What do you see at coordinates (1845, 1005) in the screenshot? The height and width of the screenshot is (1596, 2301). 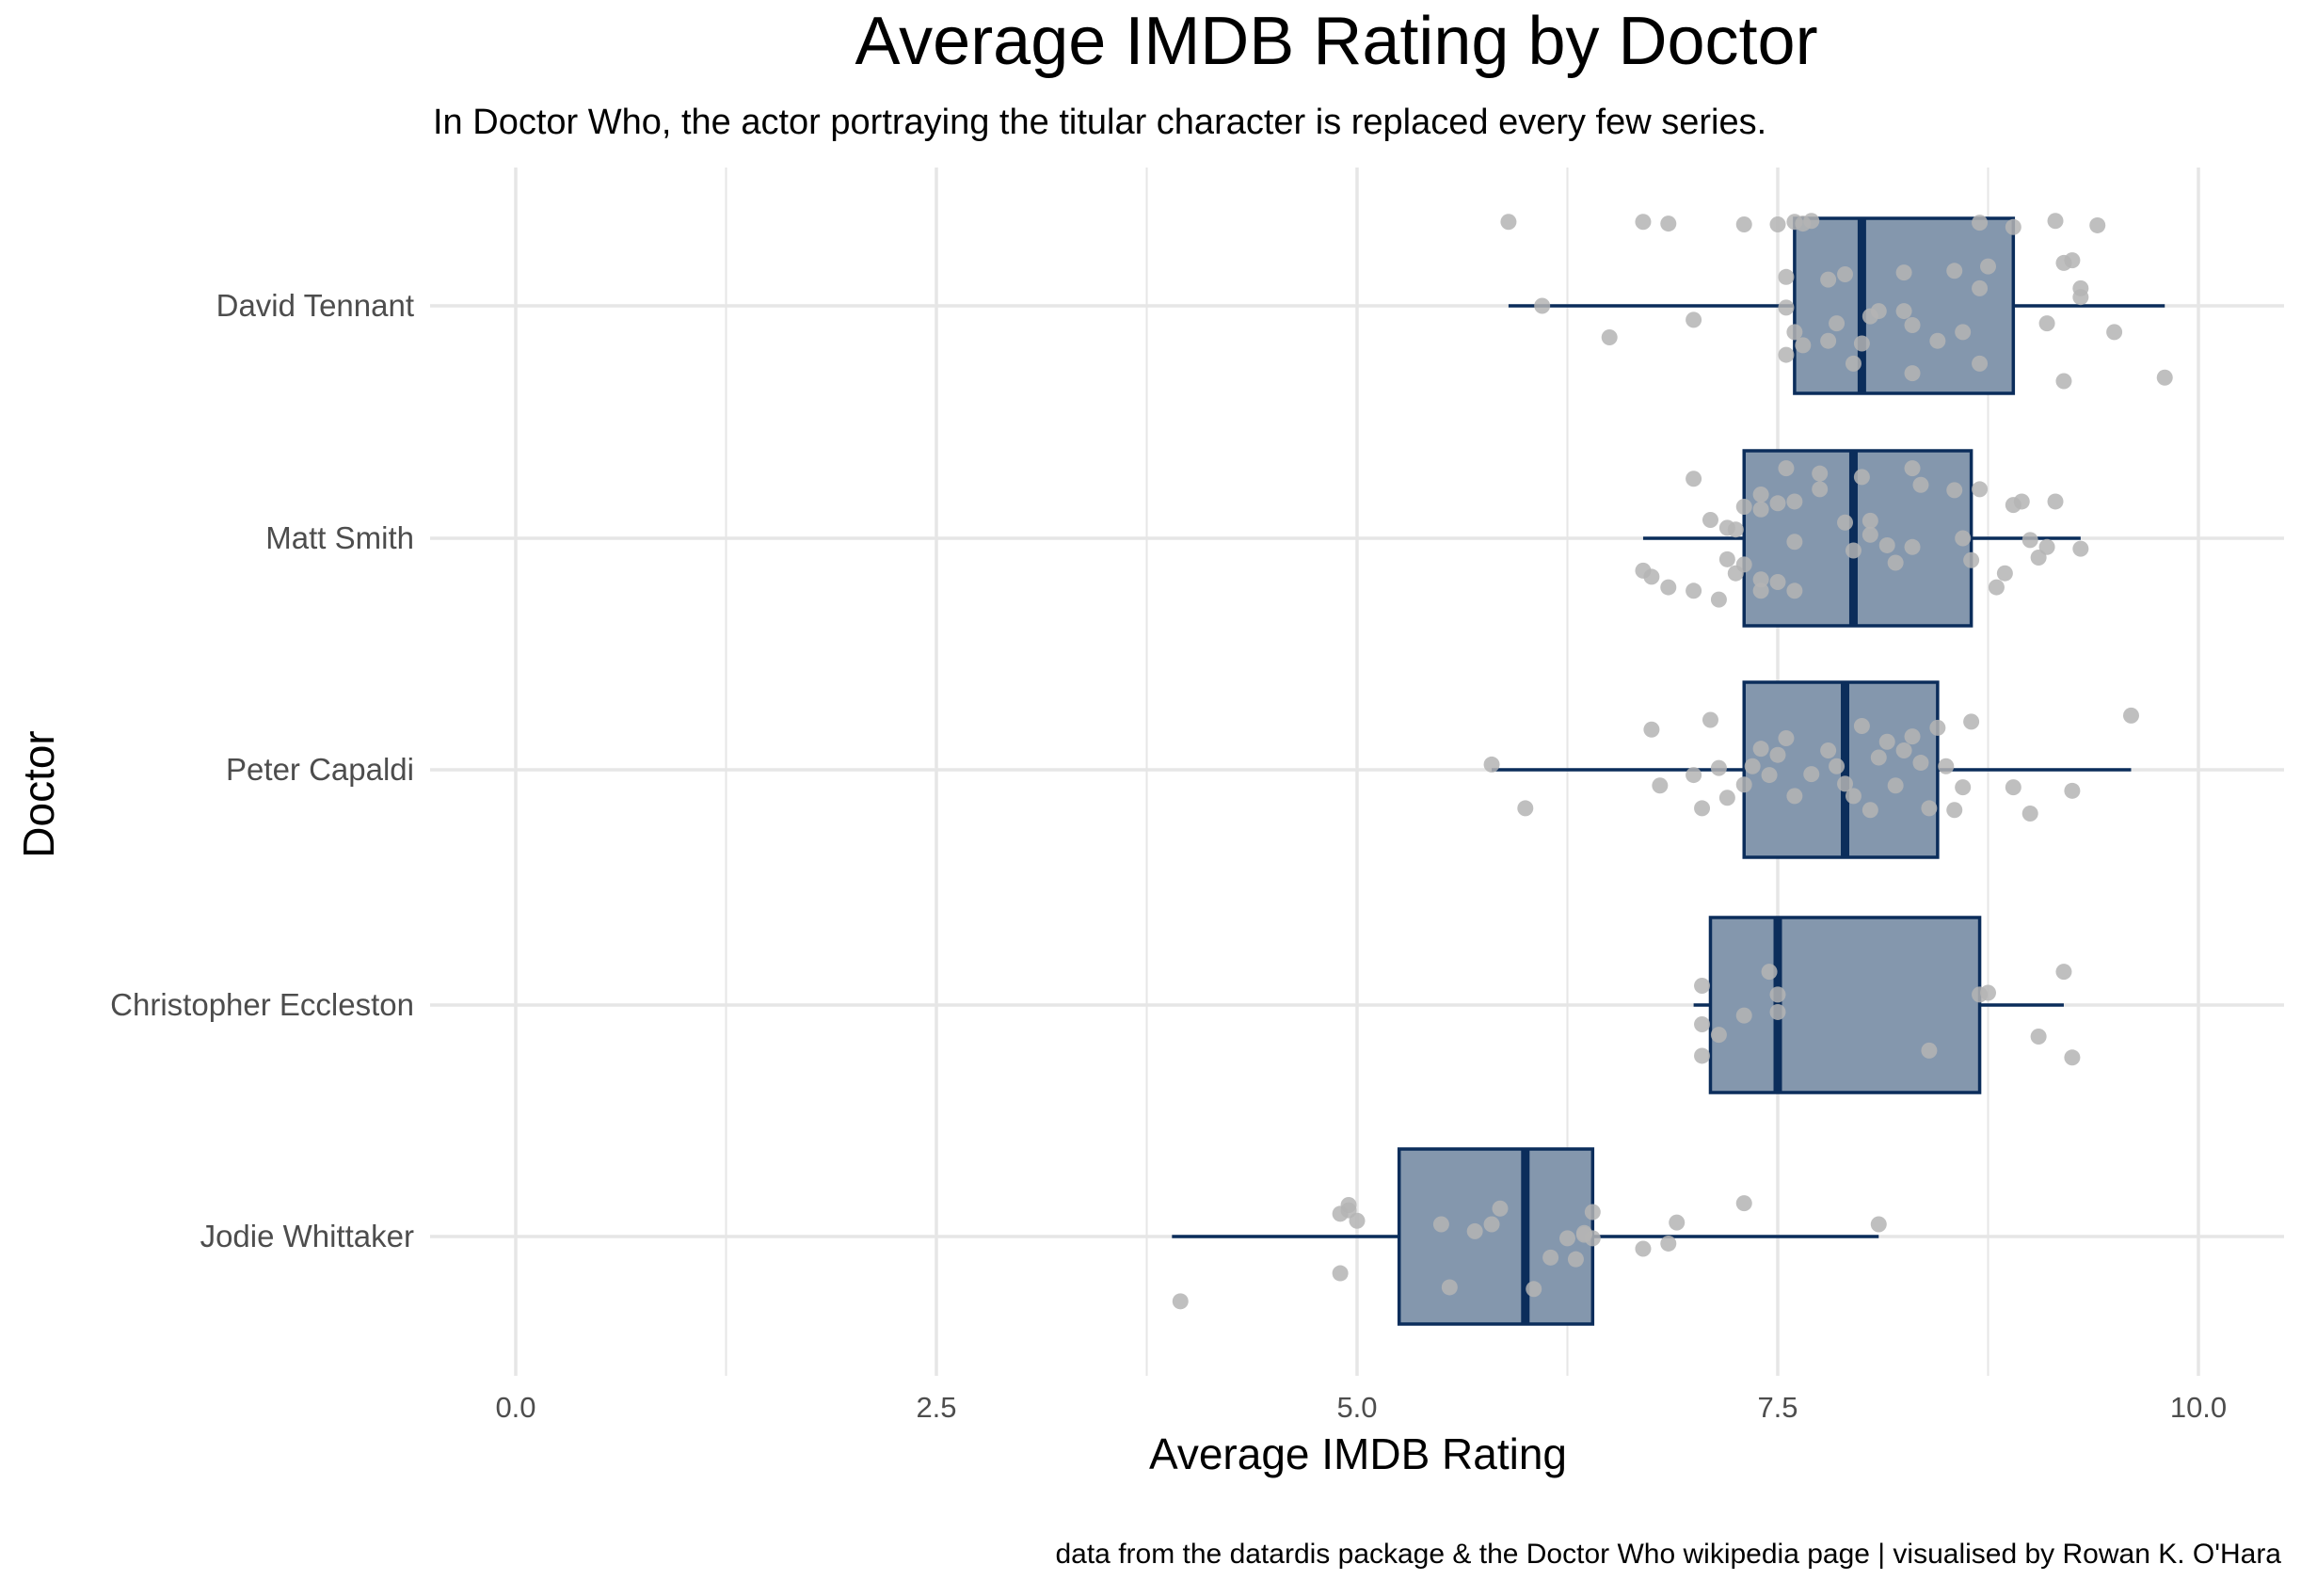 I see `box` at bounding box center [1845, 1005].